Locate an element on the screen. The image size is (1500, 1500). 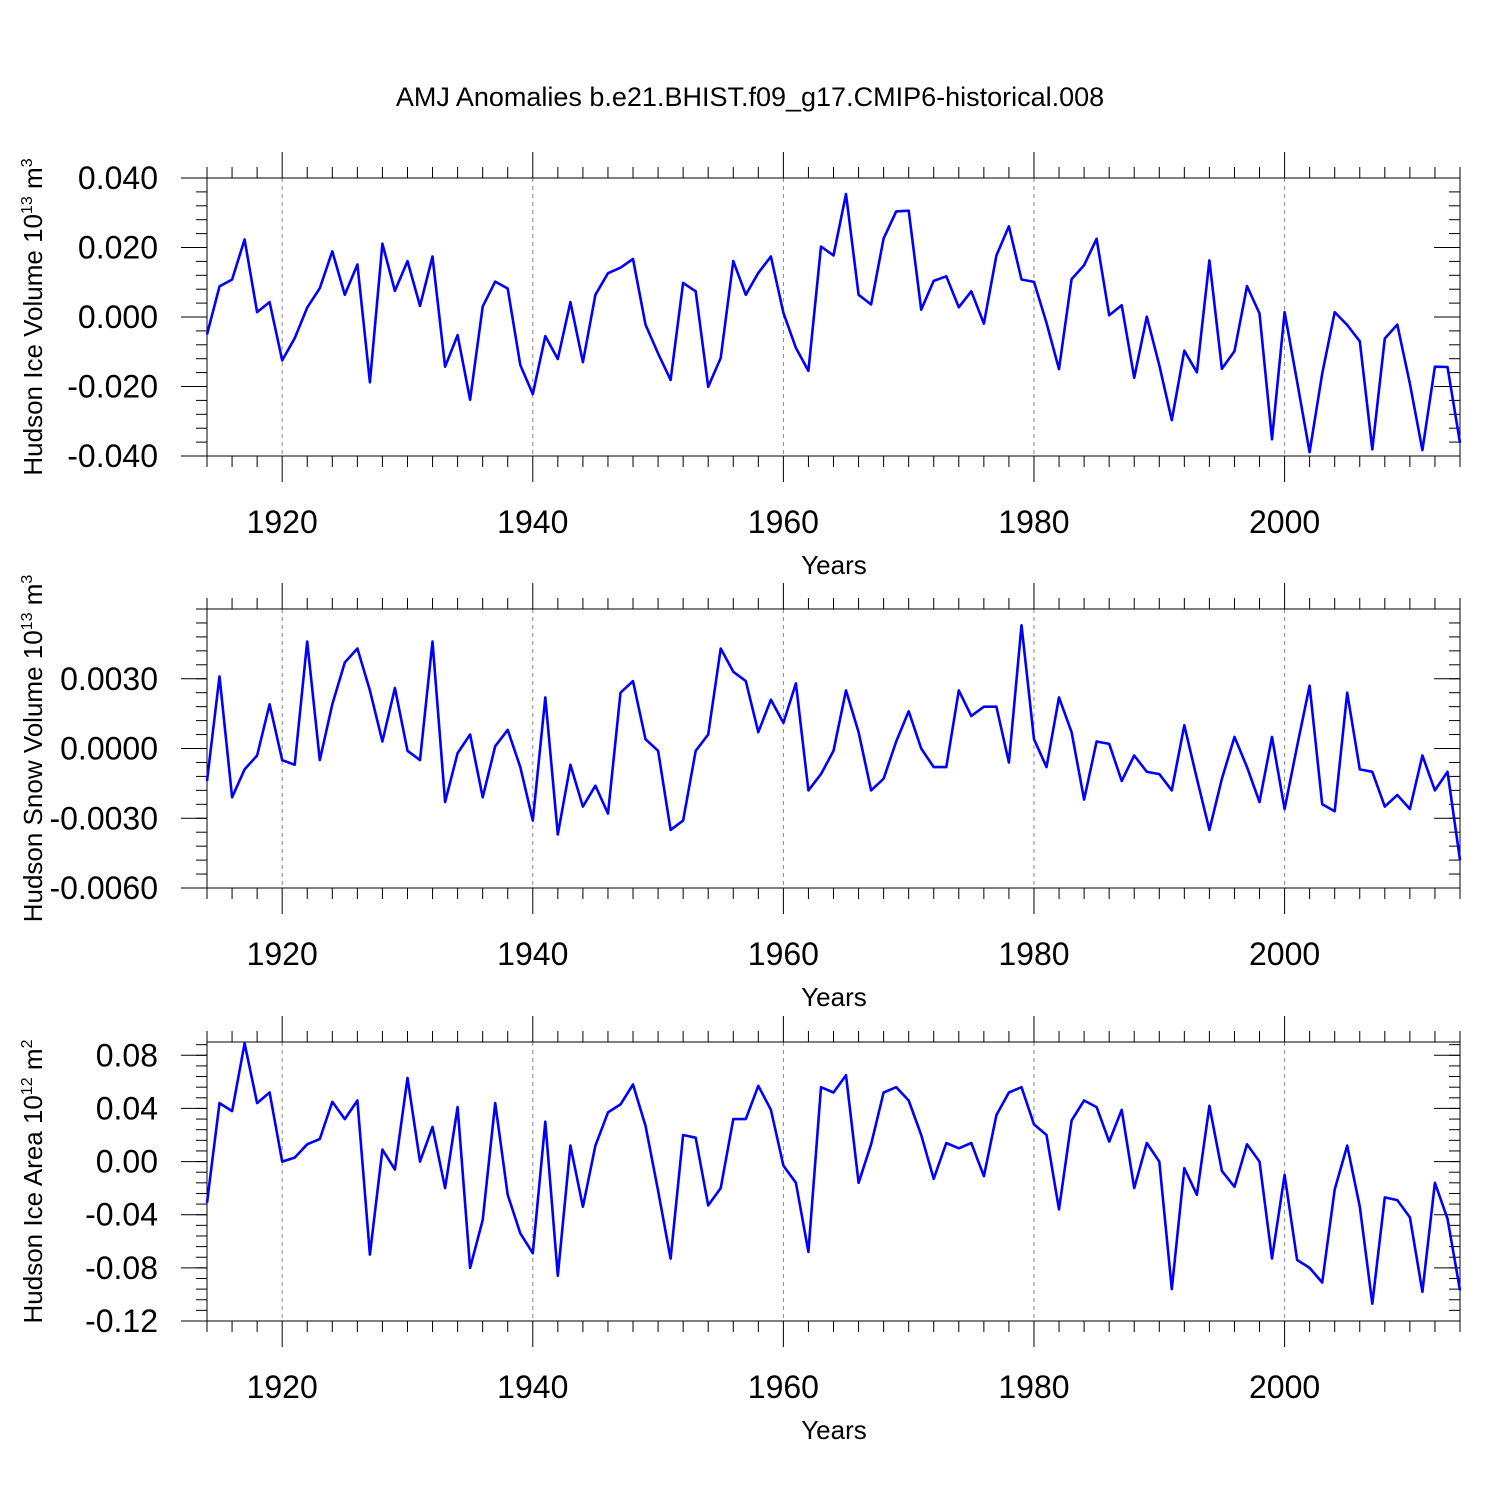
y-tick-label: -0.08 is located at coordinates (121, 1268).